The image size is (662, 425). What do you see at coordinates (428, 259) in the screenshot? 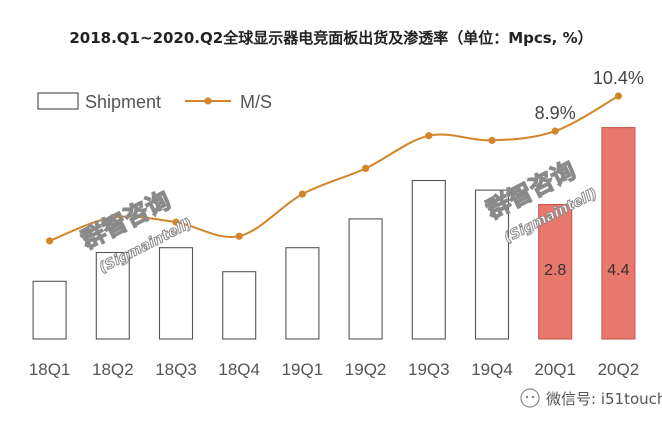
I see `bar-19Q3` at bounding box center [428, 259].